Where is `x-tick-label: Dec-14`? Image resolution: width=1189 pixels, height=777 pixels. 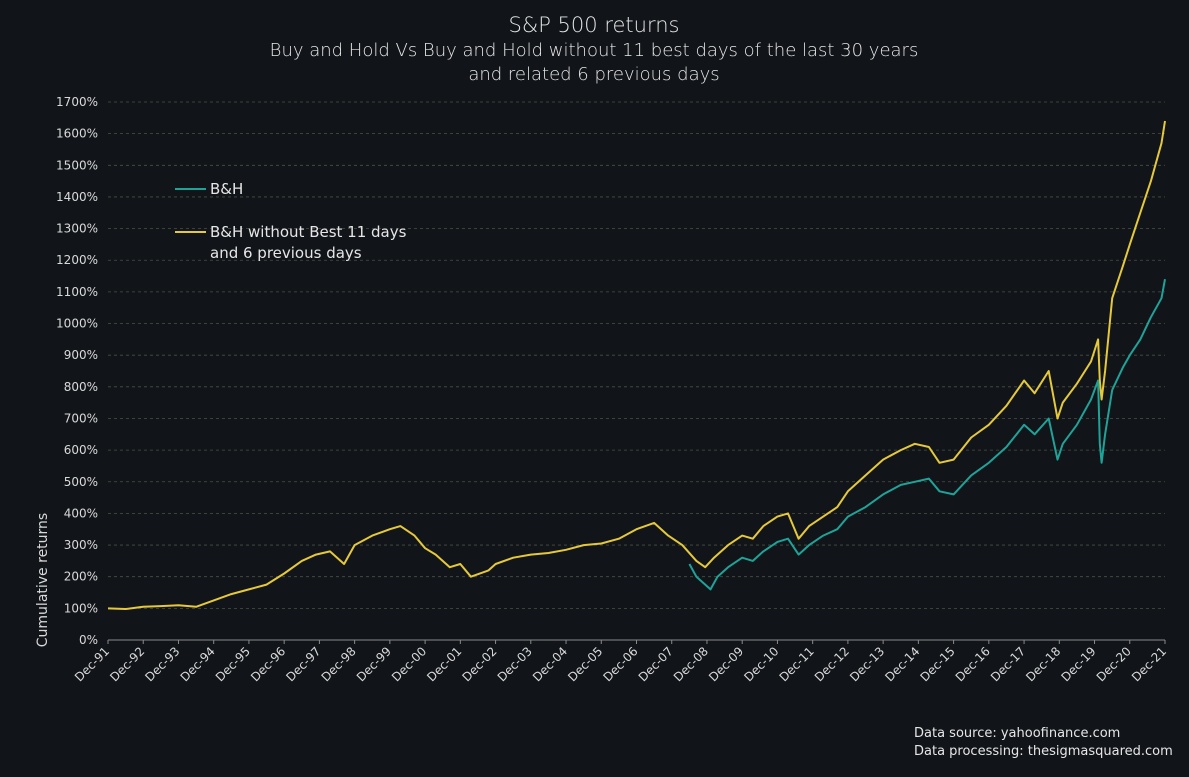
x-tick-label: Dec-14 is located at coordinates (902, 664).